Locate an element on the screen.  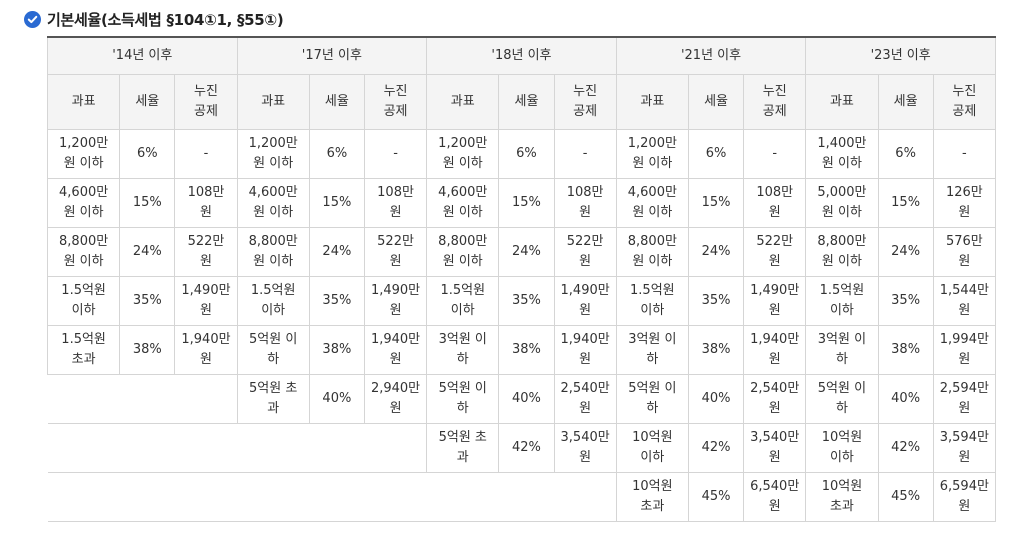
section-title: 기본세율(소득세법 §104①1, §55①) is located at coordinates (154, 19).